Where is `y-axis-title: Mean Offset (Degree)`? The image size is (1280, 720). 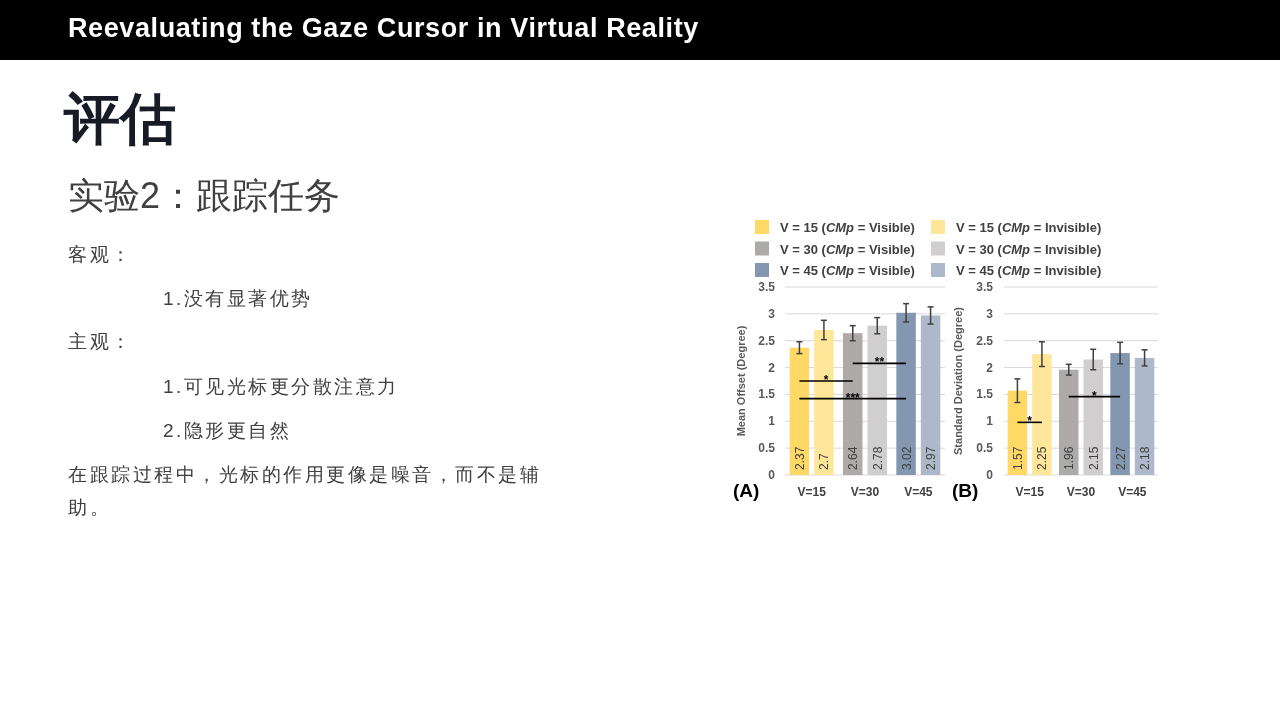 y-axis-title: Mean Offset (Degree) is located at coordinates (741, 381).